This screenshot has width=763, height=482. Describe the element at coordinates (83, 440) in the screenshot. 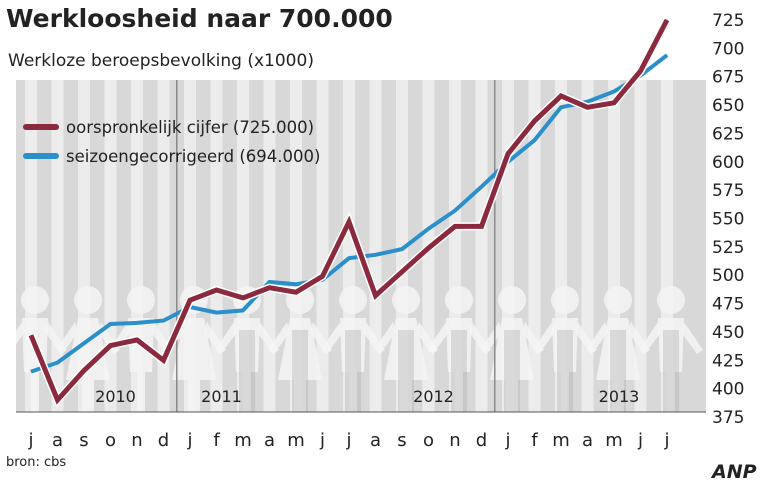

I see `x-tick-label: s` at that location.